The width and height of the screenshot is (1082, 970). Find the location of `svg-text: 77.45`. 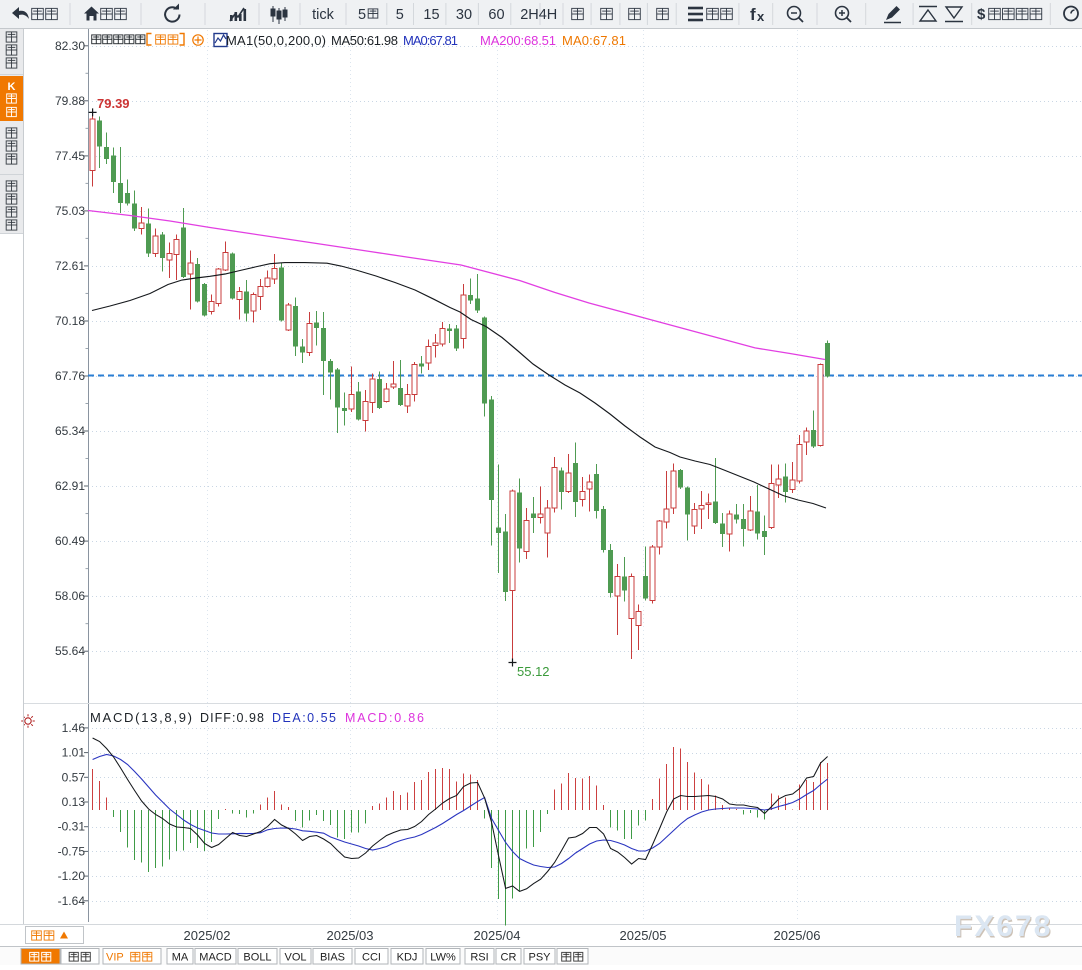

svg-text: 77.45 is located at coordinates (70, 156).